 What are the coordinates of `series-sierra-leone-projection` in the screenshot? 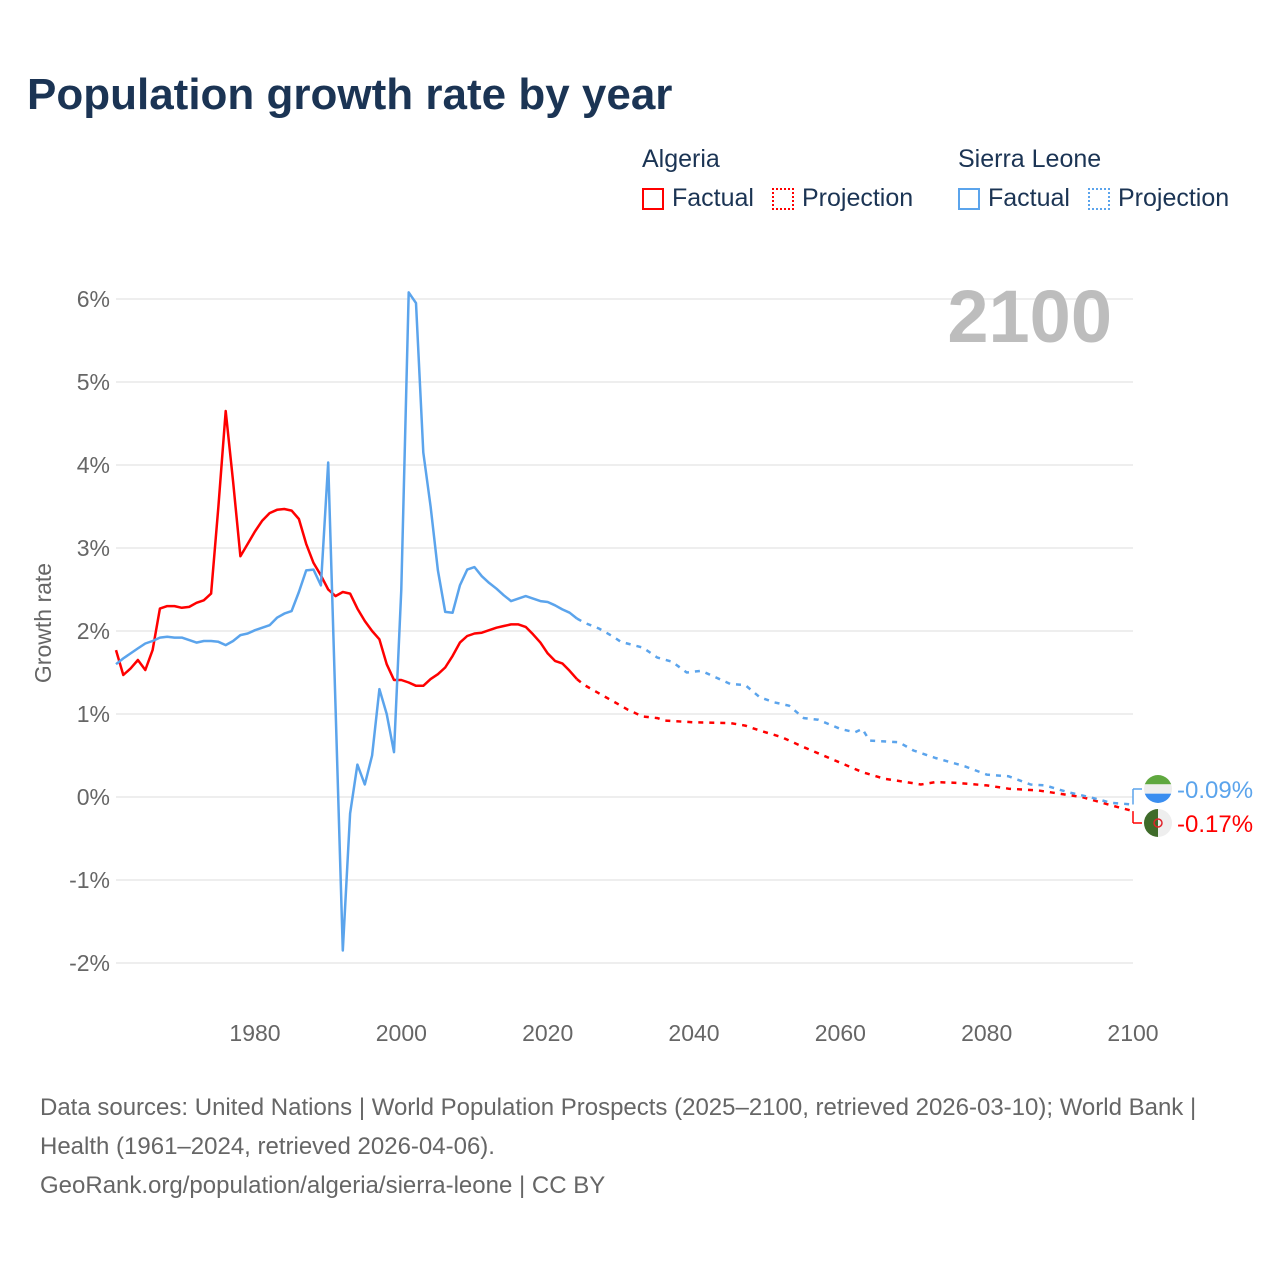 It's located at (855, 711).